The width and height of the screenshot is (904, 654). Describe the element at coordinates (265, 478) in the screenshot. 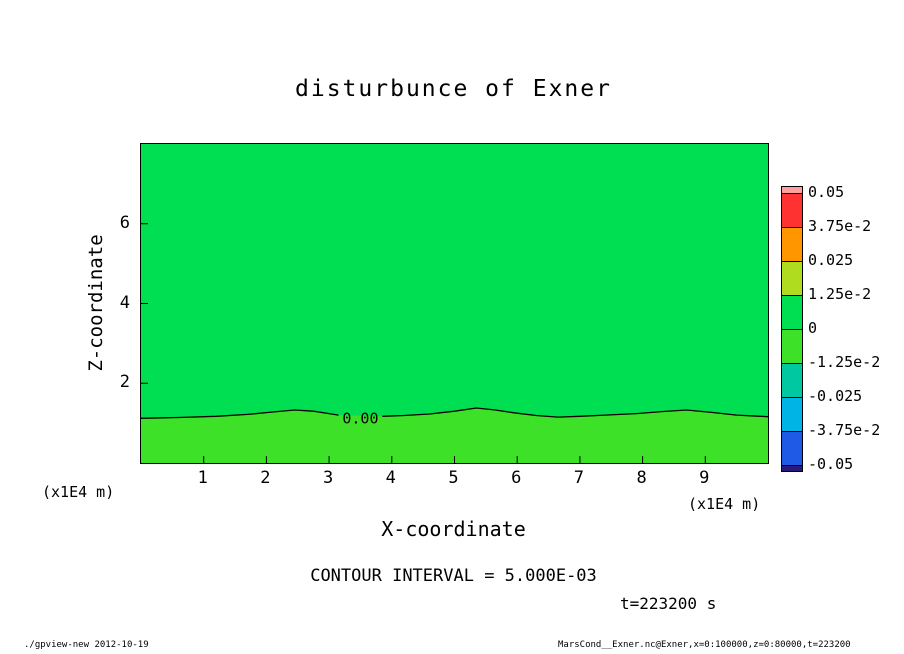

I see `x-tick-label: 2` at that location.